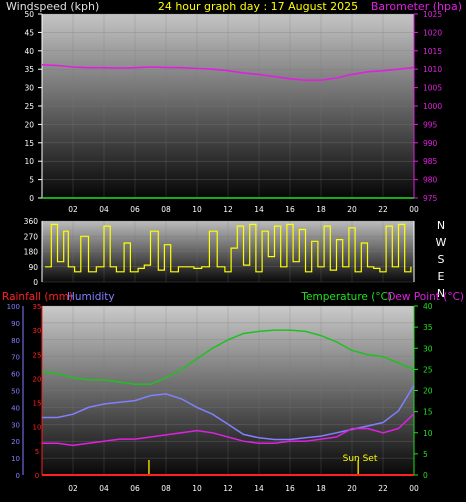 The image size is (466, 502). I want to click on temperature-axis-ticks: 0 5 10 15 20 25 30 35 40, so click(423, 391).